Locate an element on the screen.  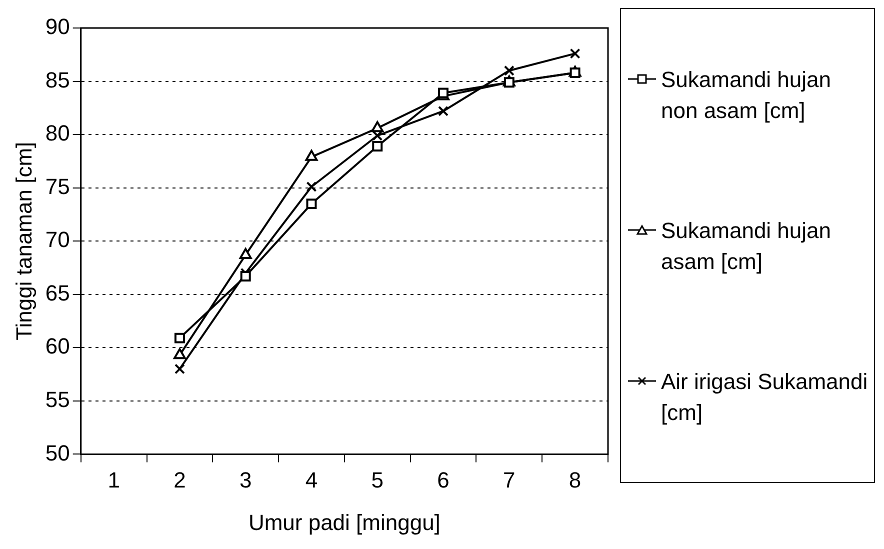
x-tick-label: 3 is located at coordinates (245, 479).